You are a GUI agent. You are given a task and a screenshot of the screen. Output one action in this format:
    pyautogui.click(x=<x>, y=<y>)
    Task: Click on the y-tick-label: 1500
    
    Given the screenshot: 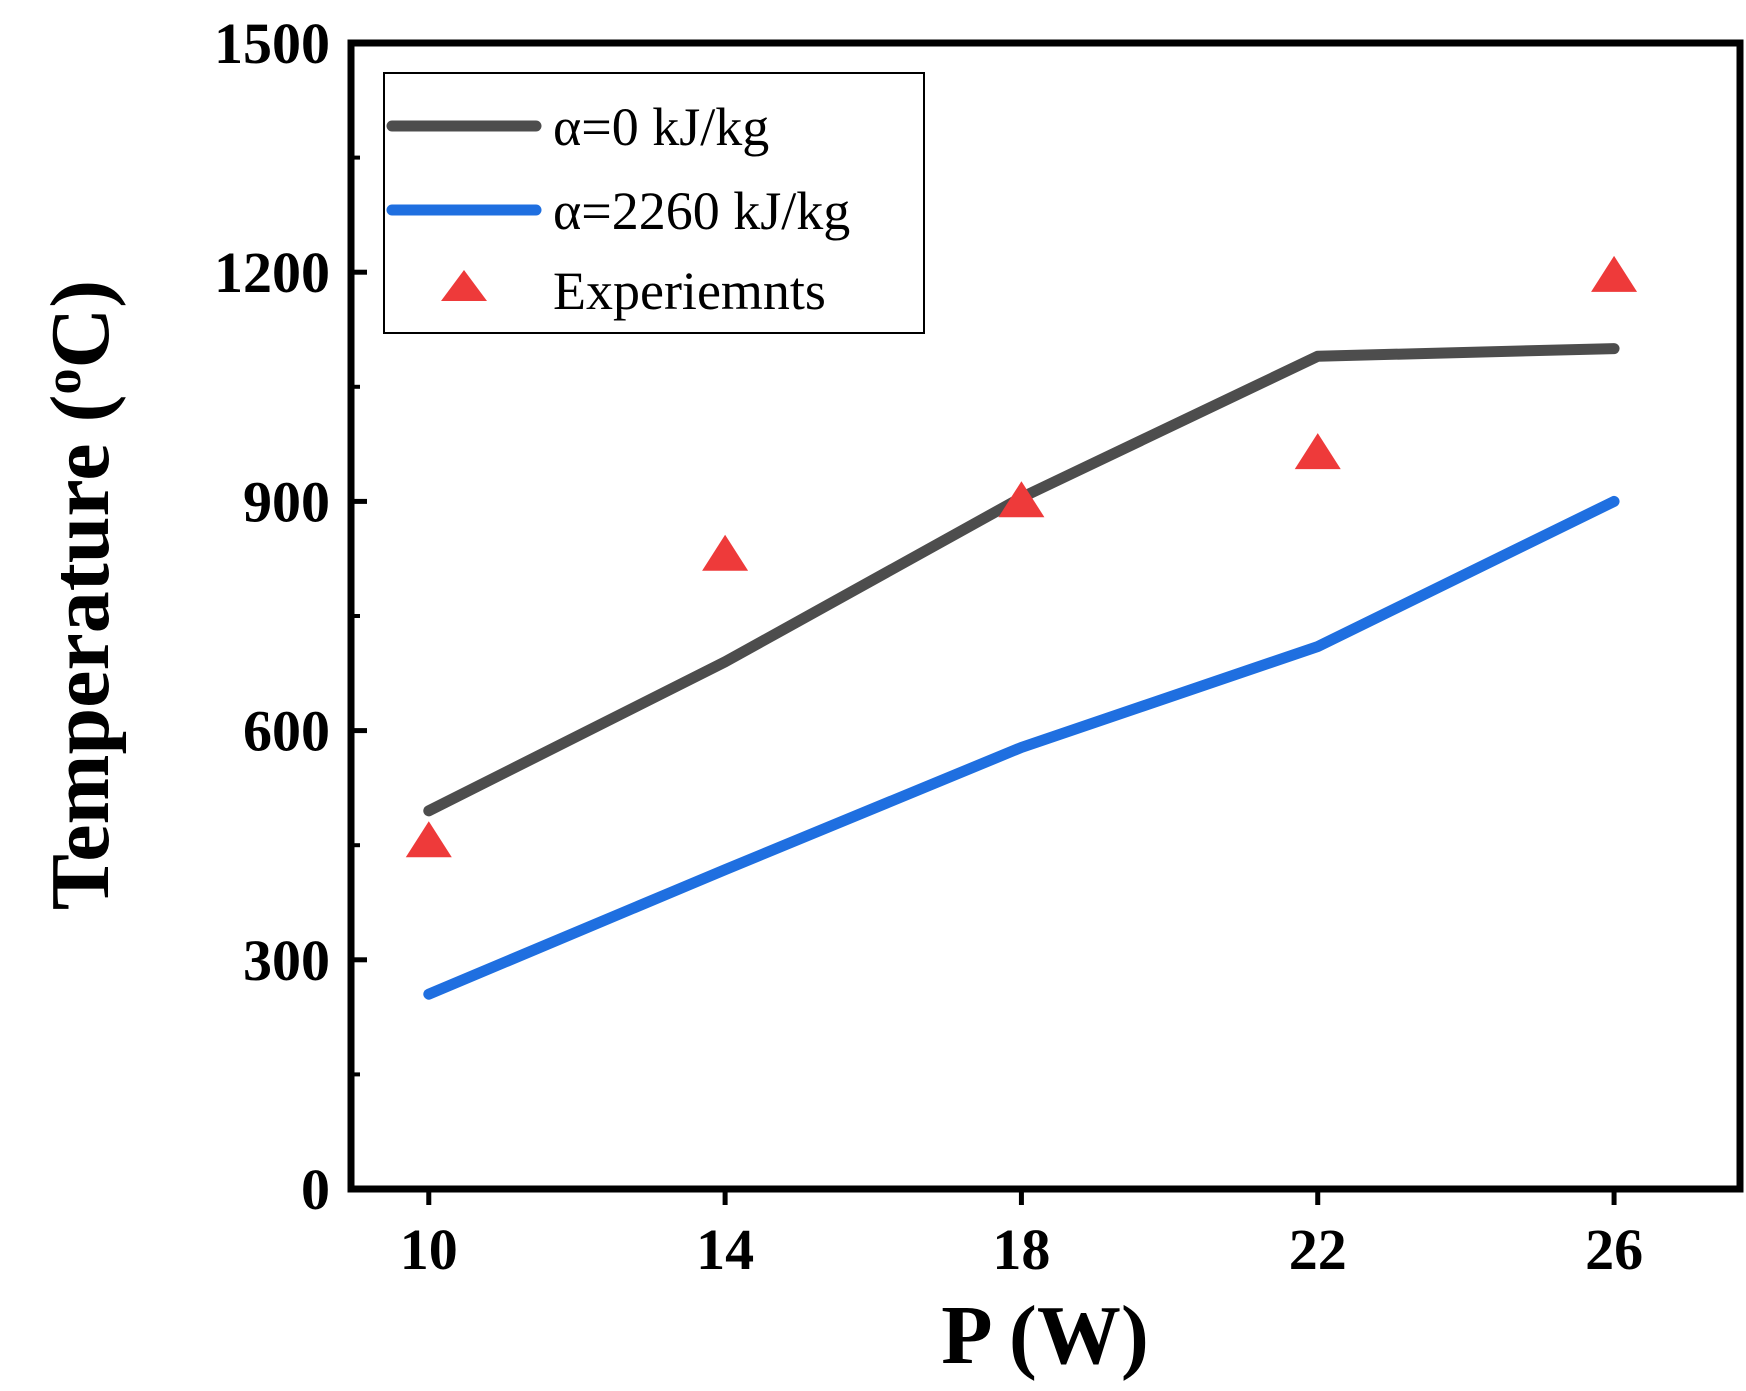 What is the action you would take?
    pyautogui.click(x=272, y=43)
    